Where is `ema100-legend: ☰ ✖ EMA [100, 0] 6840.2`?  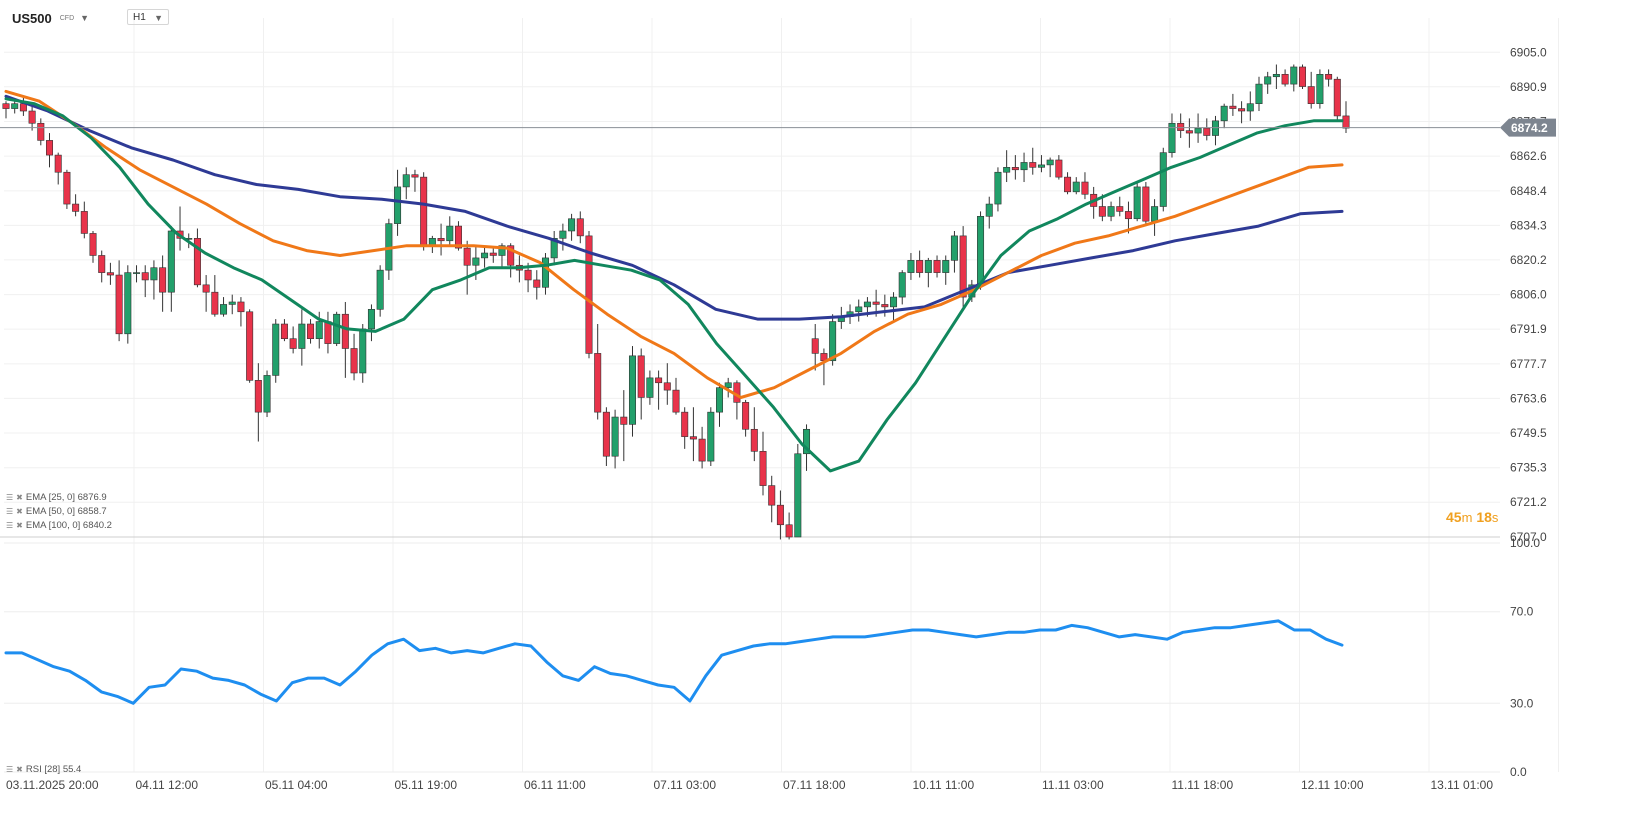
ema100-legend: ☰ ✖ EMA [100, 0] 6840.2 is located at coordinates (59, 525).